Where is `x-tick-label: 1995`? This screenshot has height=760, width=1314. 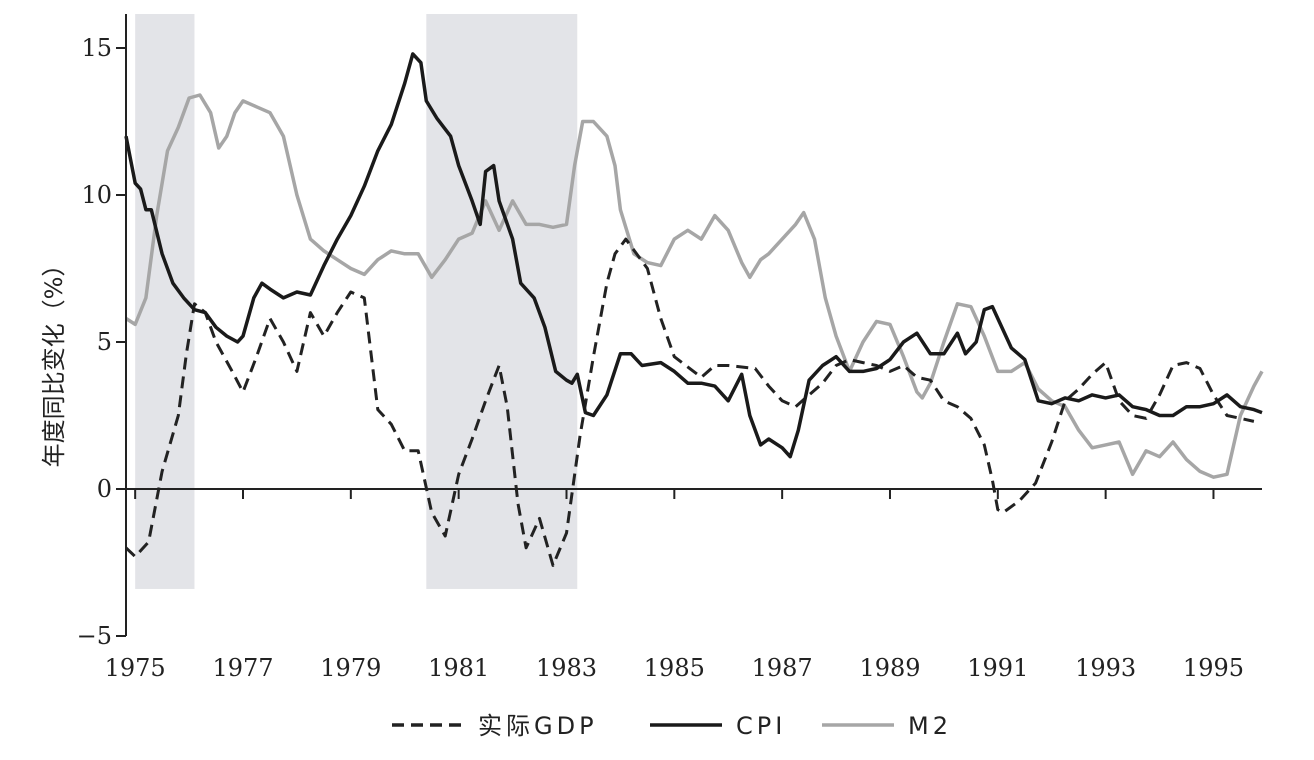 x-tick-label: 1995 is located at coordinates (1213, 668).